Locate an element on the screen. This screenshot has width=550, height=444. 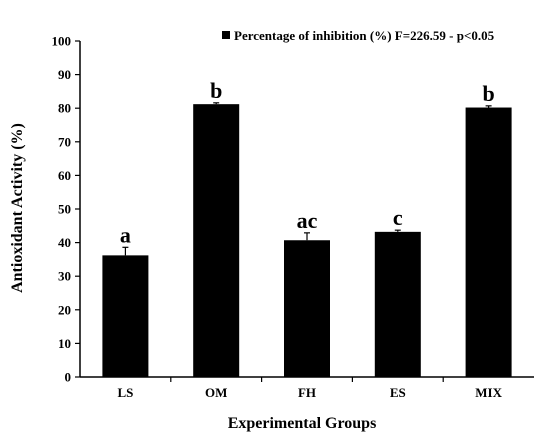
x-tick-label: ES is located at coordinates (398, 392).